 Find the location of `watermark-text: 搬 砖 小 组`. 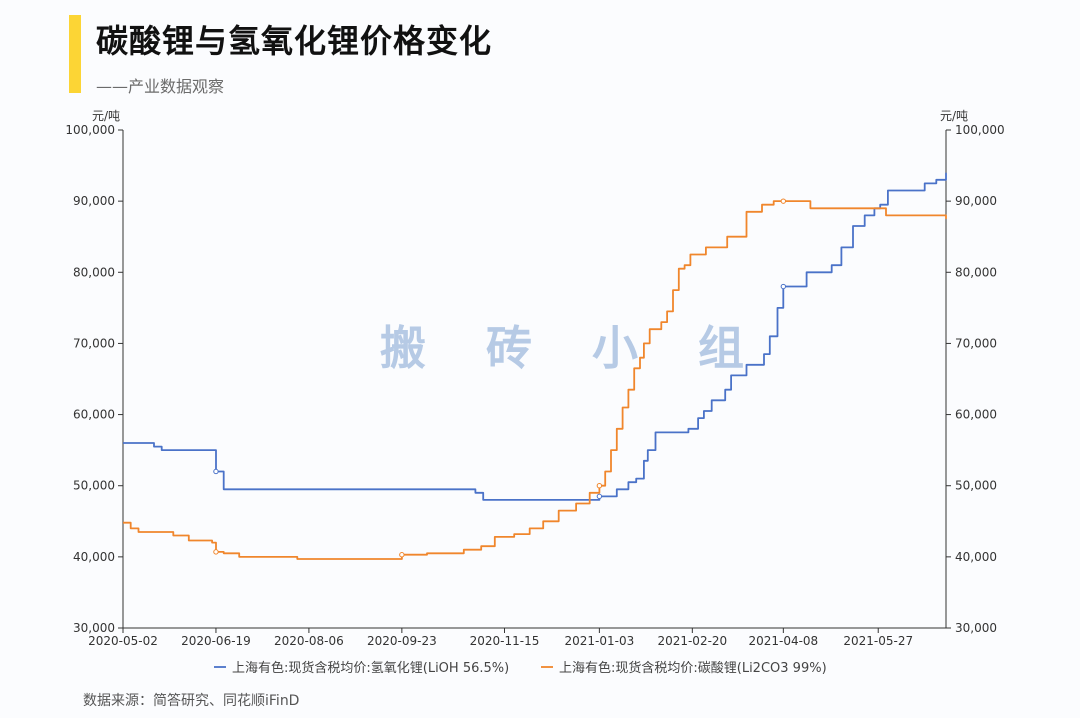

watermark-text: 搬 砖 小 组 is located at coordinates (573, 348).